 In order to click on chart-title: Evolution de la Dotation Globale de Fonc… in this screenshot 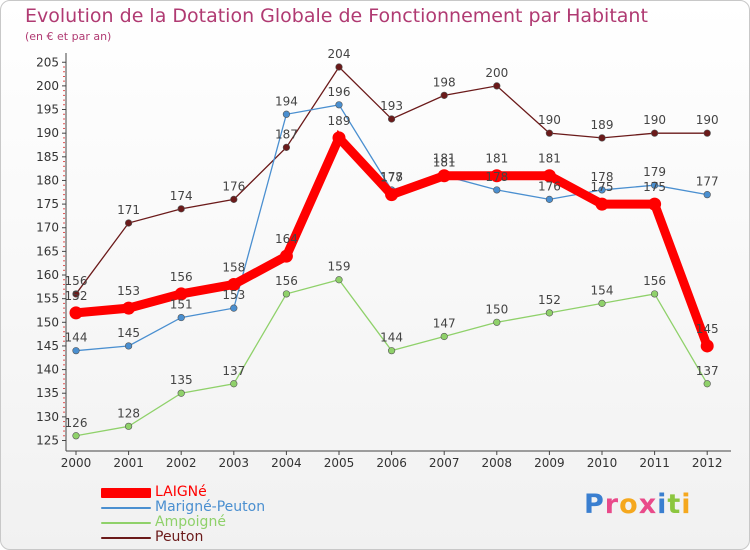, I will do `click(336, 16)`.